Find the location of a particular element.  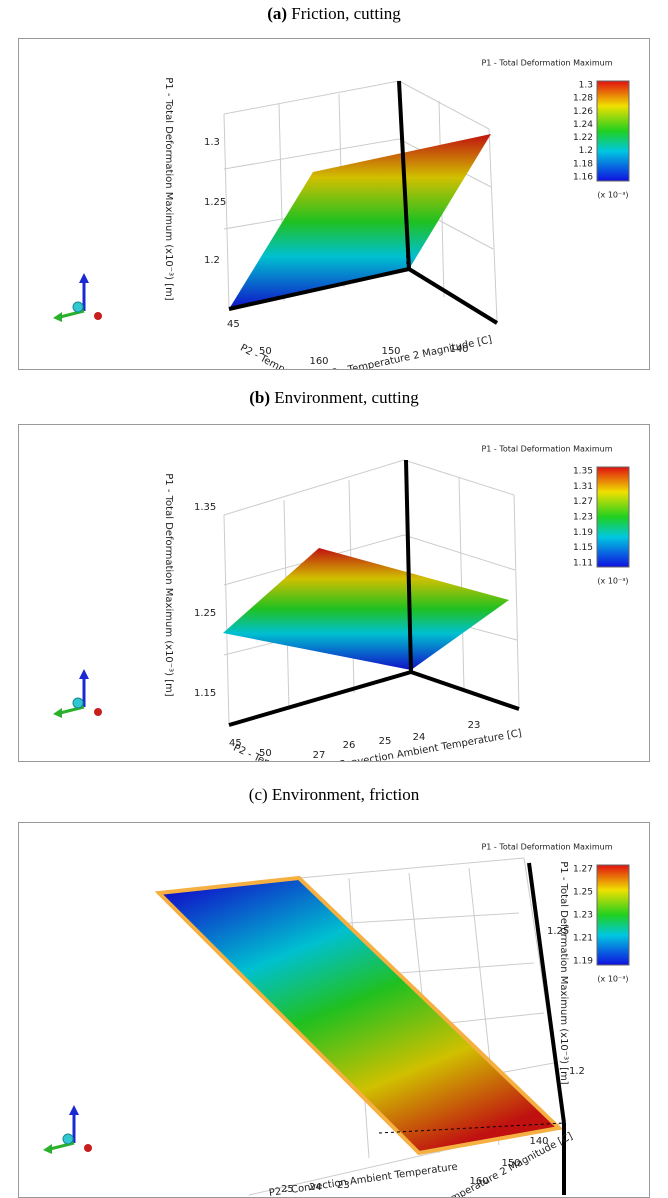

caption-text: Environment, friction is located at coordinates (345, 794).